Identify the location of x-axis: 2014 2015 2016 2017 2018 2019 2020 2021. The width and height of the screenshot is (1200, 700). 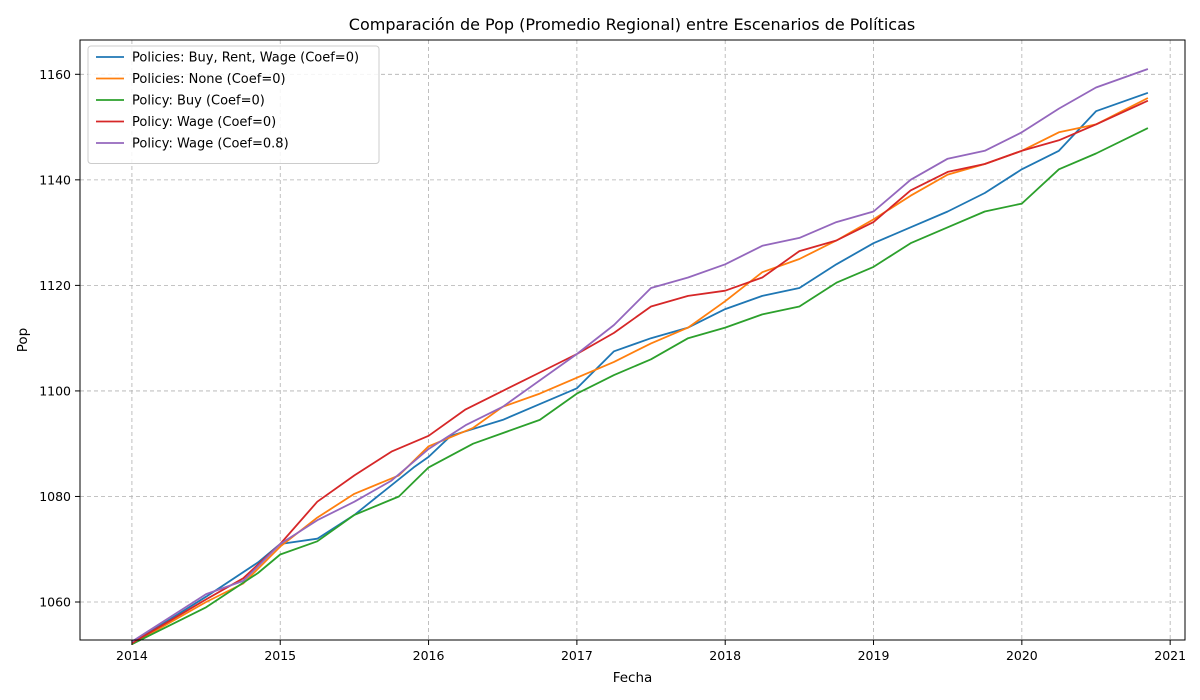
(651, 651).